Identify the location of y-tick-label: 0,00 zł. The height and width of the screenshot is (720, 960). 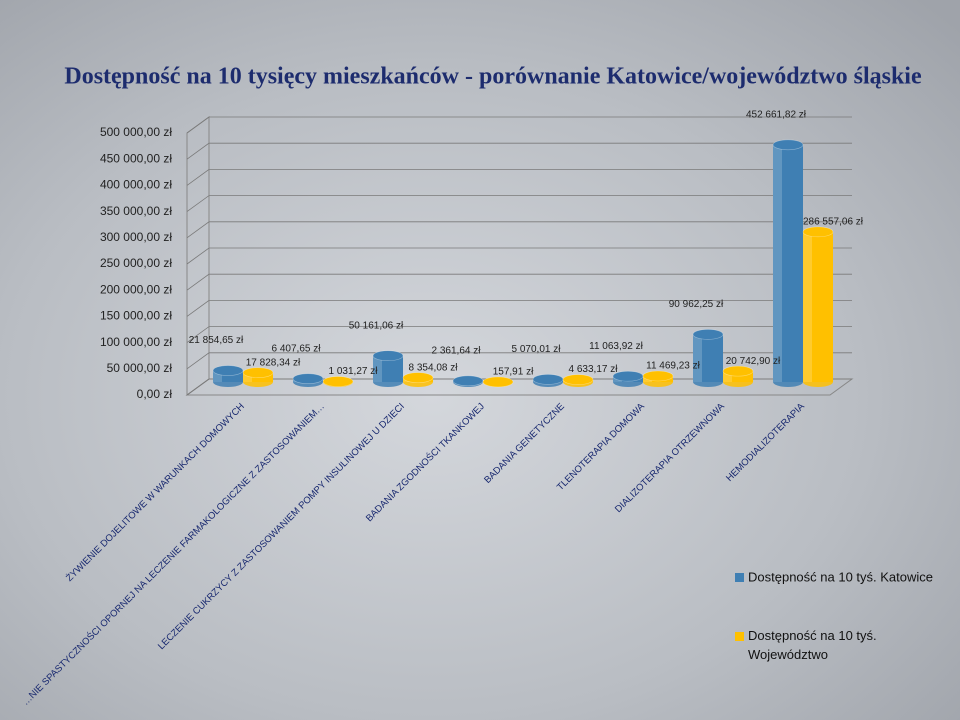
(155, 394).